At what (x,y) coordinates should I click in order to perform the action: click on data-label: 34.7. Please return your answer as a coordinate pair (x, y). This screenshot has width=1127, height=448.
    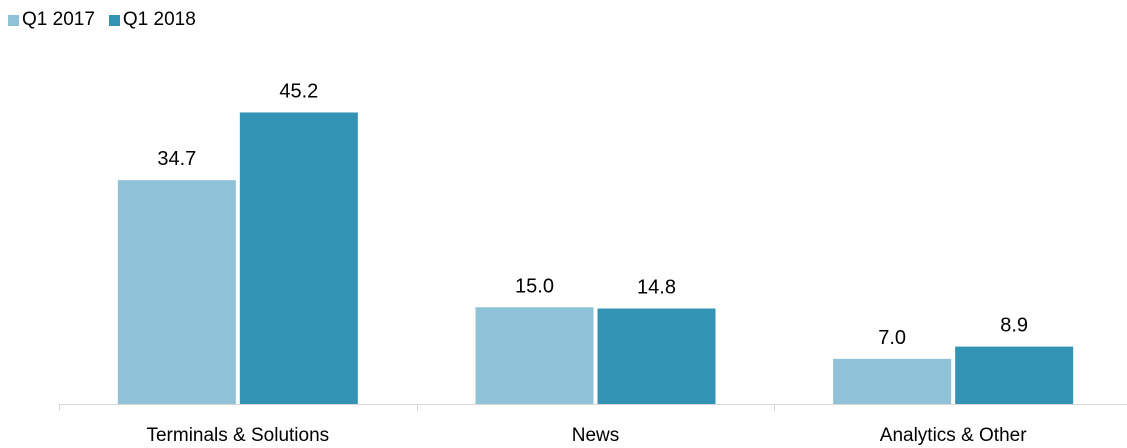
    Looking at the image, I should click on (176, 159).